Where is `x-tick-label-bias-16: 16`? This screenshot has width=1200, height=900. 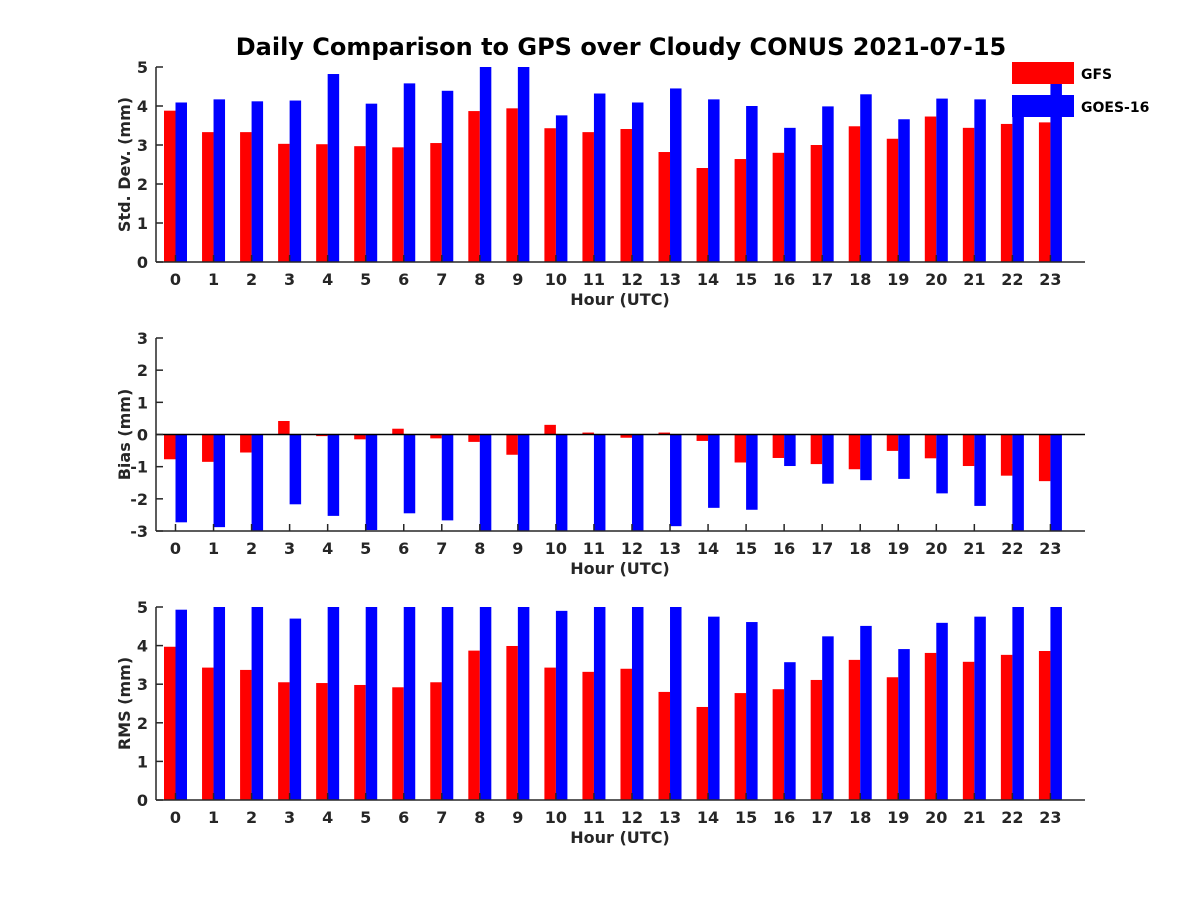 x-tick-label-bias-16: 16 is located at coordinates (784, 548).